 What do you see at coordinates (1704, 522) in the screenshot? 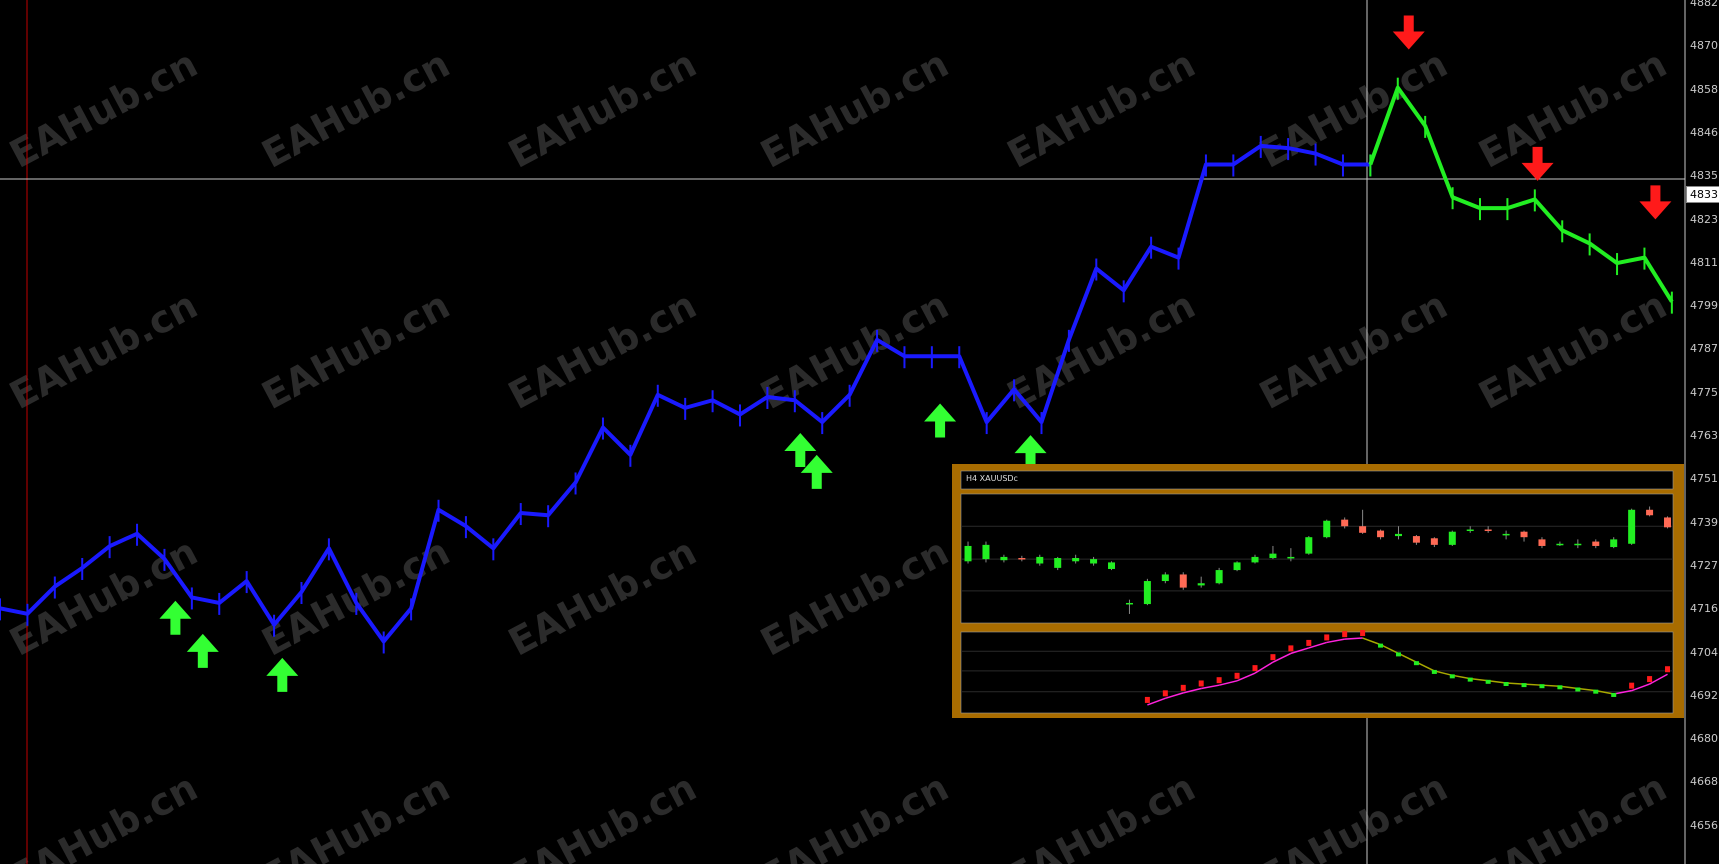
I see `axis-tick-label: 4739.8` at bounding box center [1704, 522].